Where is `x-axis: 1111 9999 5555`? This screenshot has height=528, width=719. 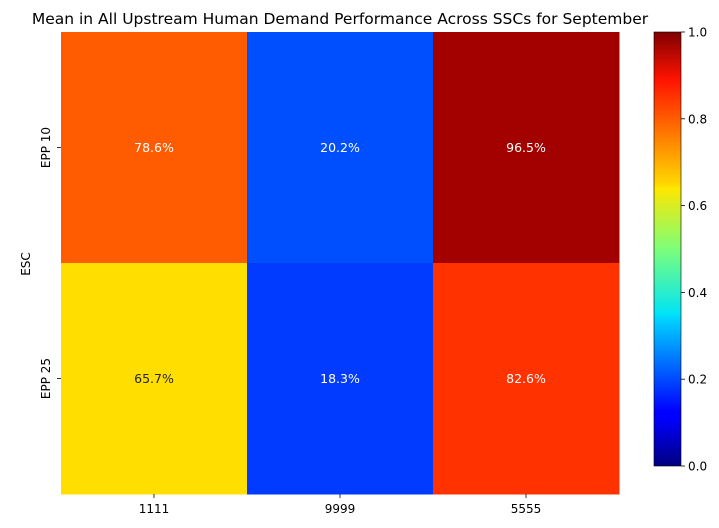 x-axis: 1111 9999 5555 is located at coordinates (340, 505).